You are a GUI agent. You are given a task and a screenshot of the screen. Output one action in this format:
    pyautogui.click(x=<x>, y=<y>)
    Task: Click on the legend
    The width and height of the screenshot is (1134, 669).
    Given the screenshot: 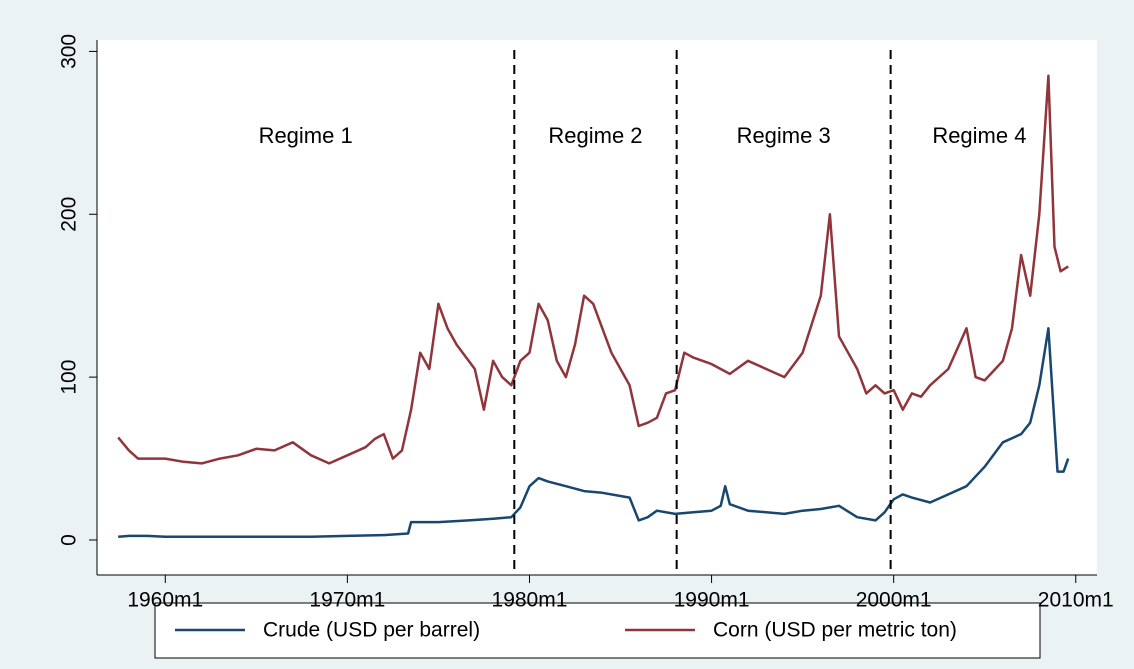 What is the action you would take?
    pyautogui.click(x=597, y=630)
    